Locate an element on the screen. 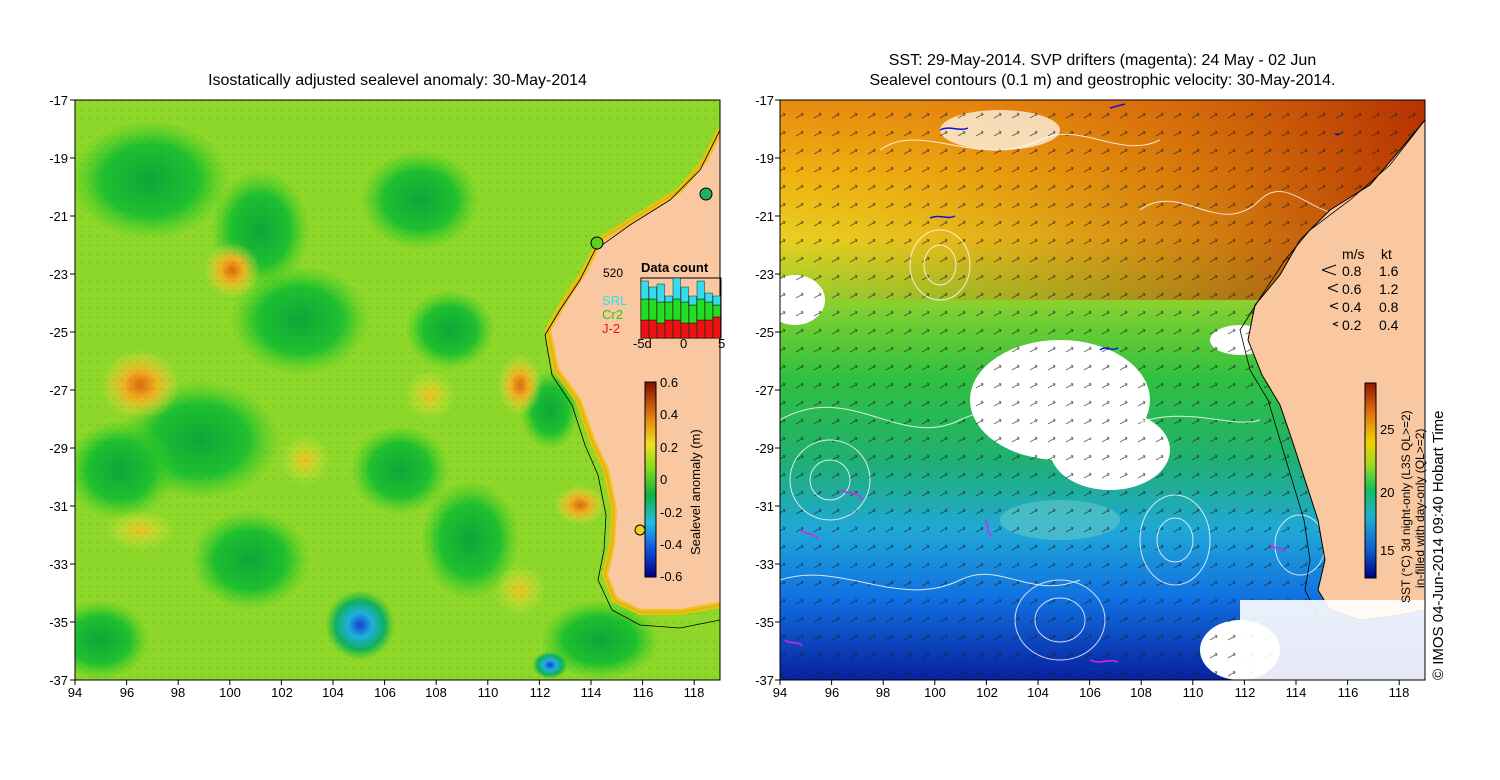  colorbar-tick: -0.4 is located at coordinates (671, 544).